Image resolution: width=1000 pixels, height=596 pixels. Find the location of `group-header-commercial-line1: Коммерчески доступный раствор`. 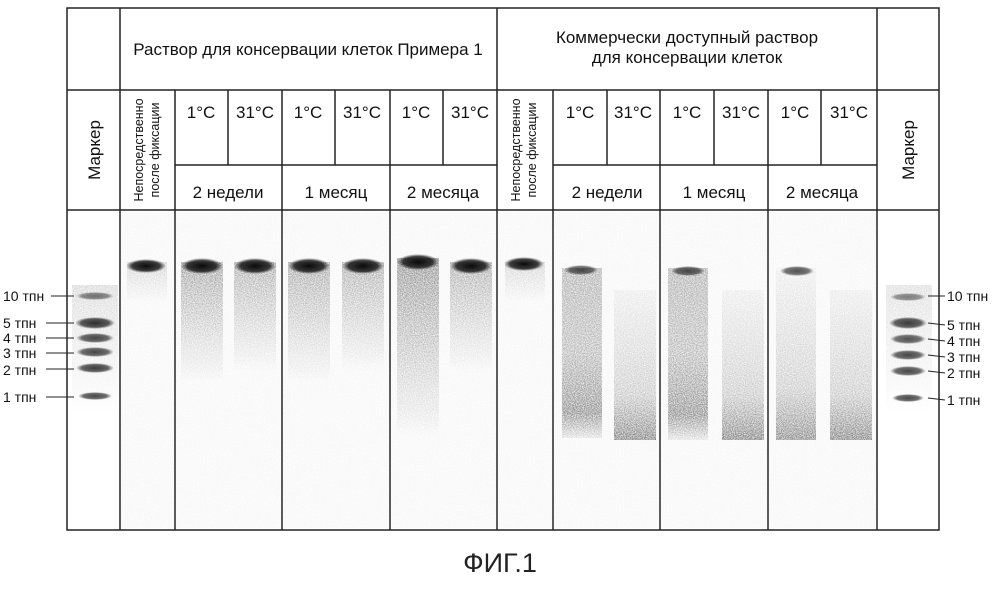

group-header-commercial-line1: Коммерчески доступный раствор is located at coordinates (687, 37).